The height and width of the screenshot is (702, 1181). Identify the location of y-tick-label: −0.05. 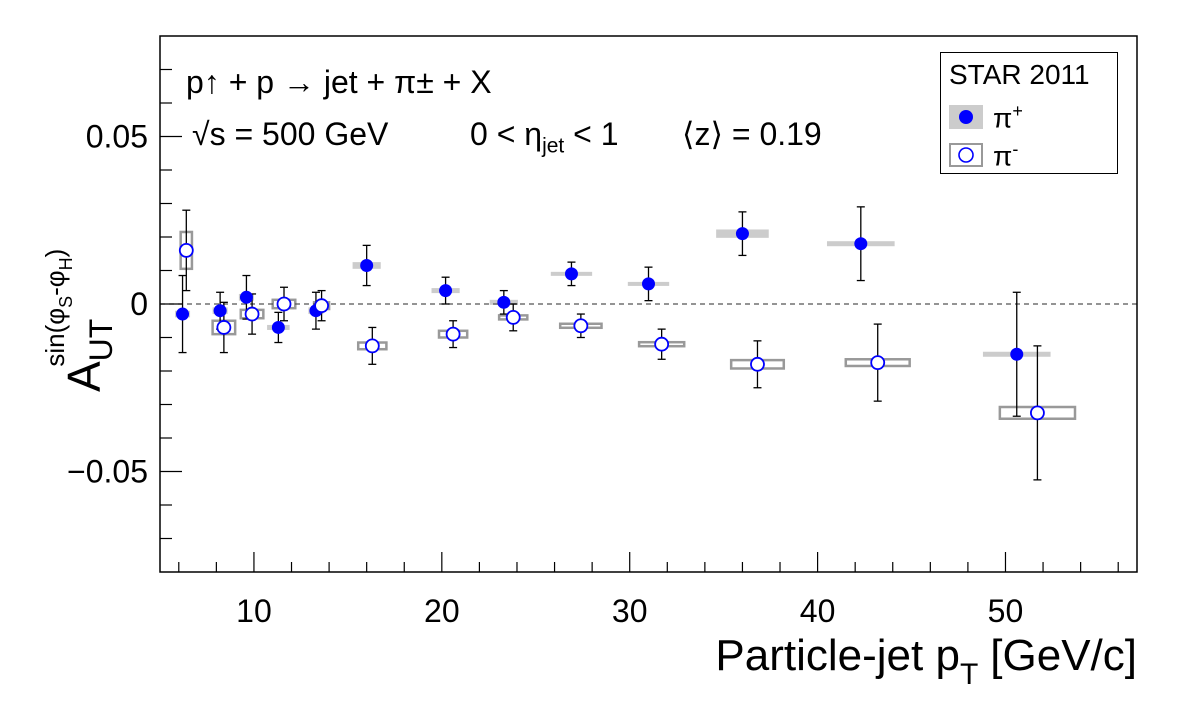
(107, 472).